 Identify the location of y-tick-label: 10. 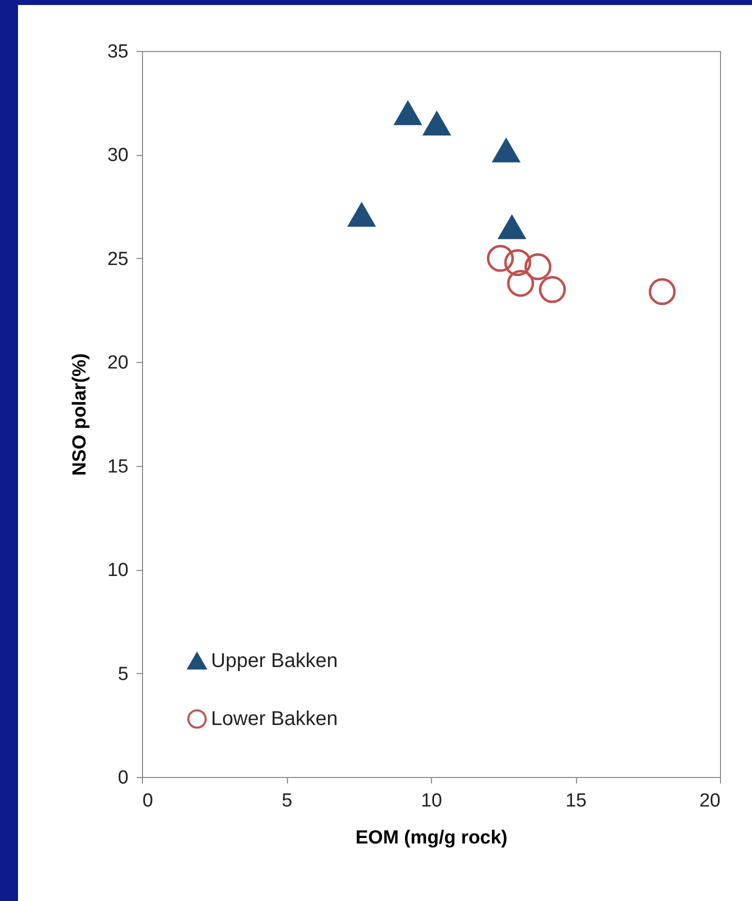
(117, 571).